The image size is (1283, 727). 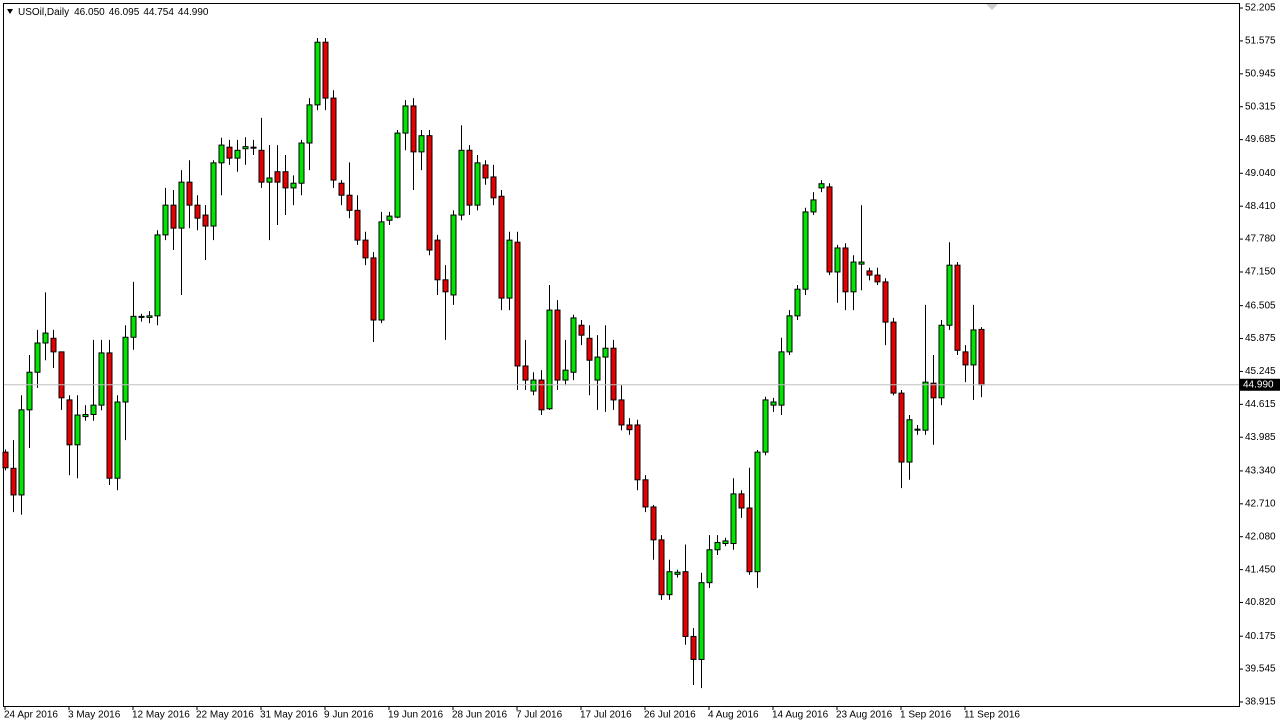 What do you see at coordinates (1260, 139) in the screenshot?
I see `y-tick-label: 49.685` at bounding box center [1260, 139].